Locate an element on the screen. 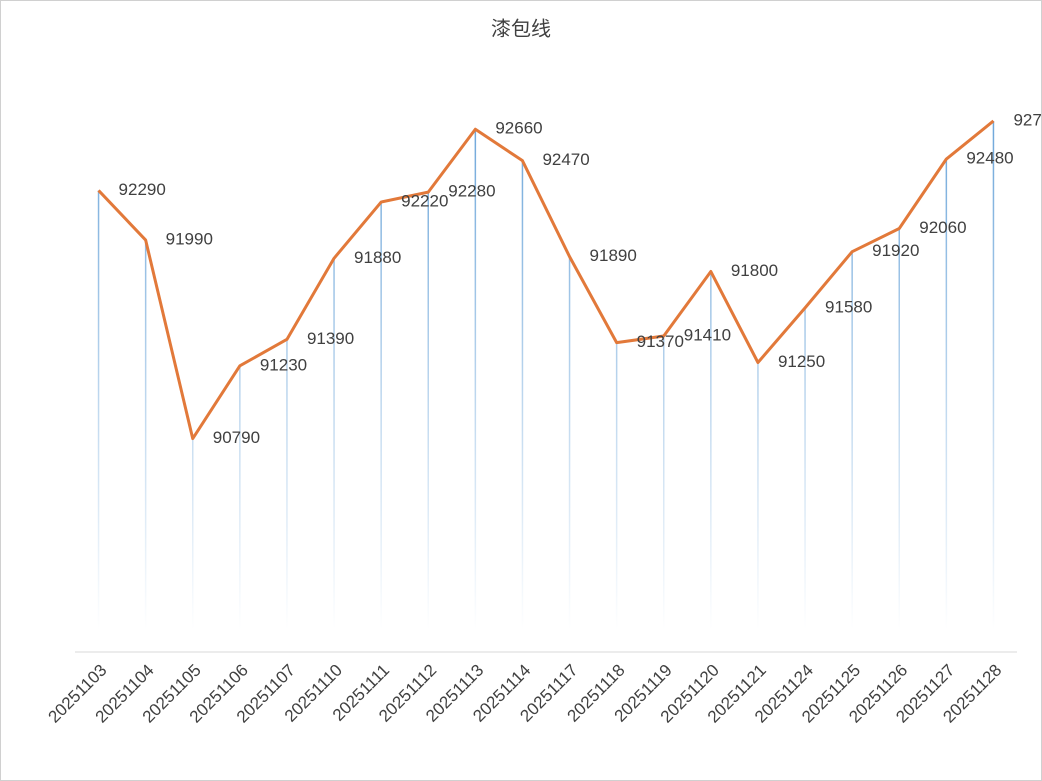 This screenshot has width=1042, height=781. data-label: 91800 is located at coordinates (754, 270).